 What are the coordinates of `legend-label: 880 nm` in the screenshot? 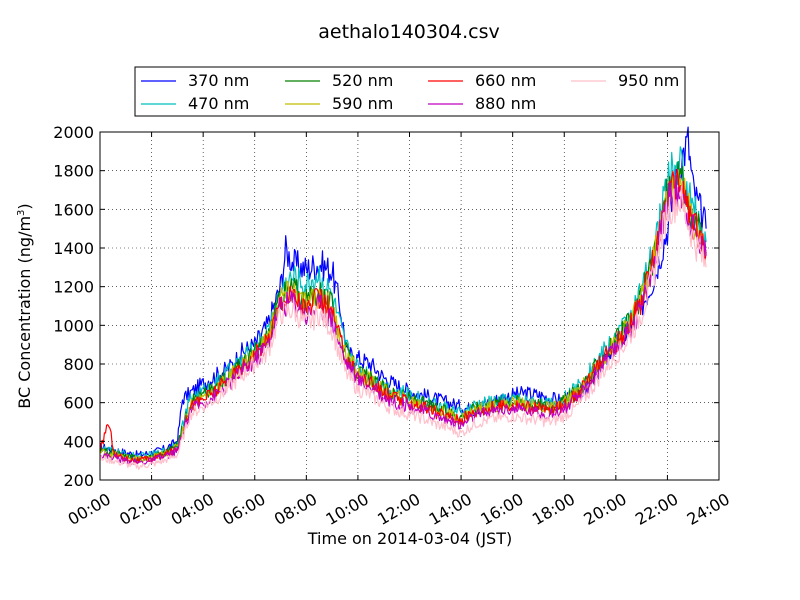 It's located at (505, 103).